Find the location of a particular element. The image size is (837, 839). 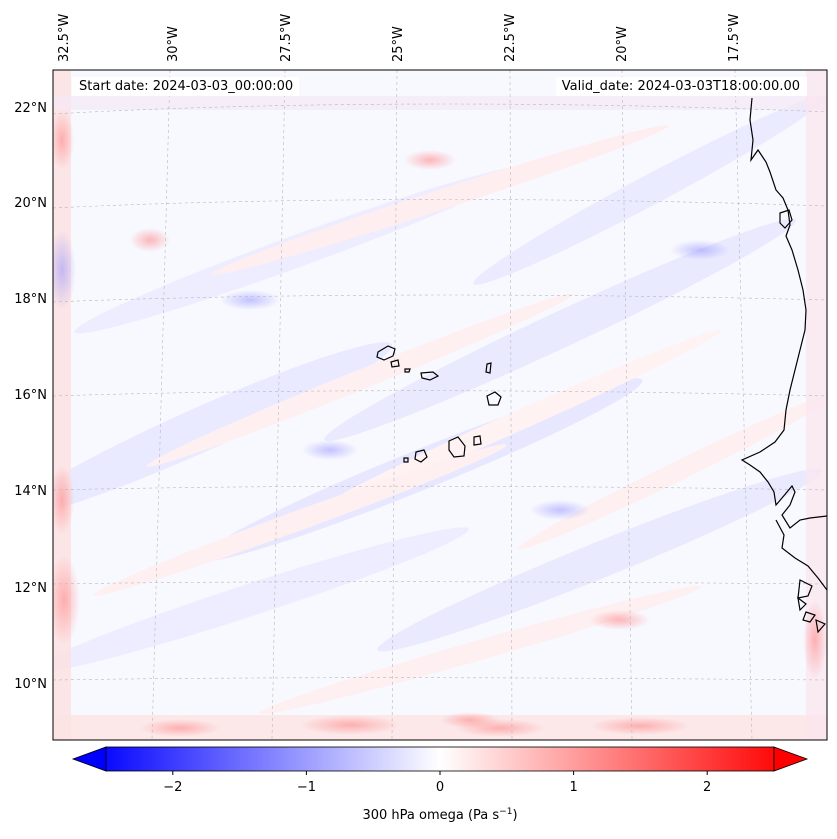

lat-label: 12°N is located at coordinates (30, 588).